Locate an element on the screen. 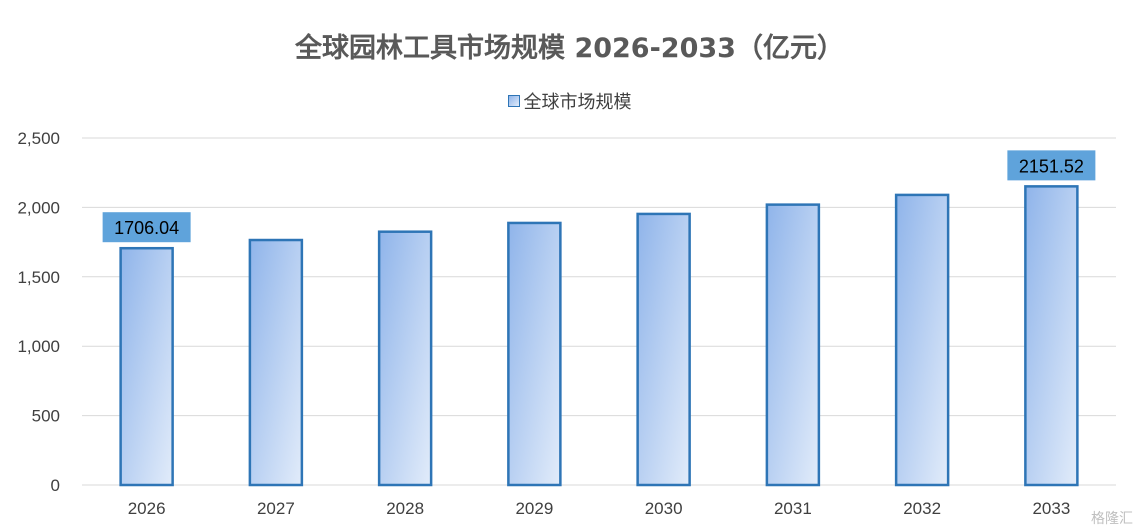  bar-2029 is located at coordinates (534, 354).